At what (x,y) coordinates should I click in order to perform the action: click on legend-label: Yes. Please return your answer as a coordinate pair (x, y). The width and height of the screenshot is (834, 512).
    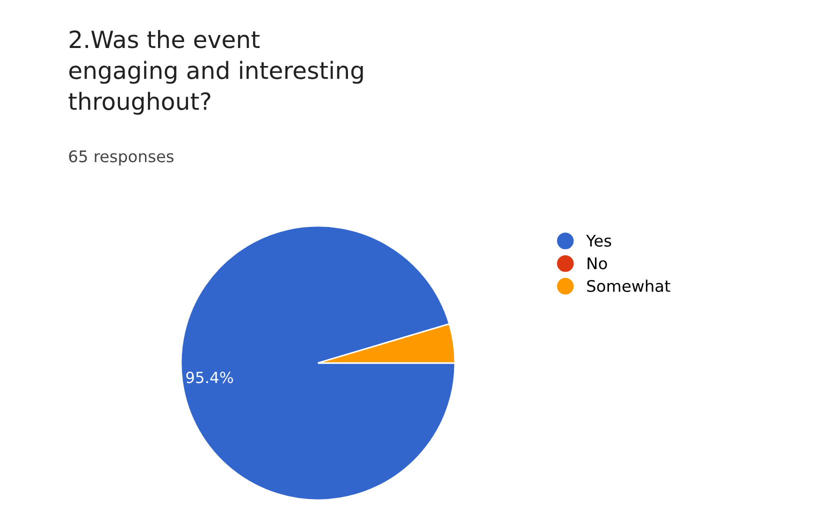
    Looking at the image, I should click on (599, 240).